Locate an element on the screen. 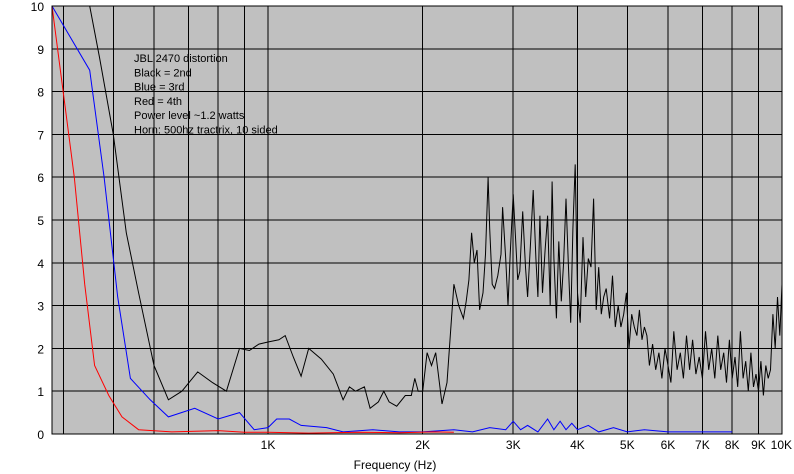 Image resolution: width=794 pixels, height=474 pixels. annotation-line: Red = 4th is located at coordinates (158, 102).